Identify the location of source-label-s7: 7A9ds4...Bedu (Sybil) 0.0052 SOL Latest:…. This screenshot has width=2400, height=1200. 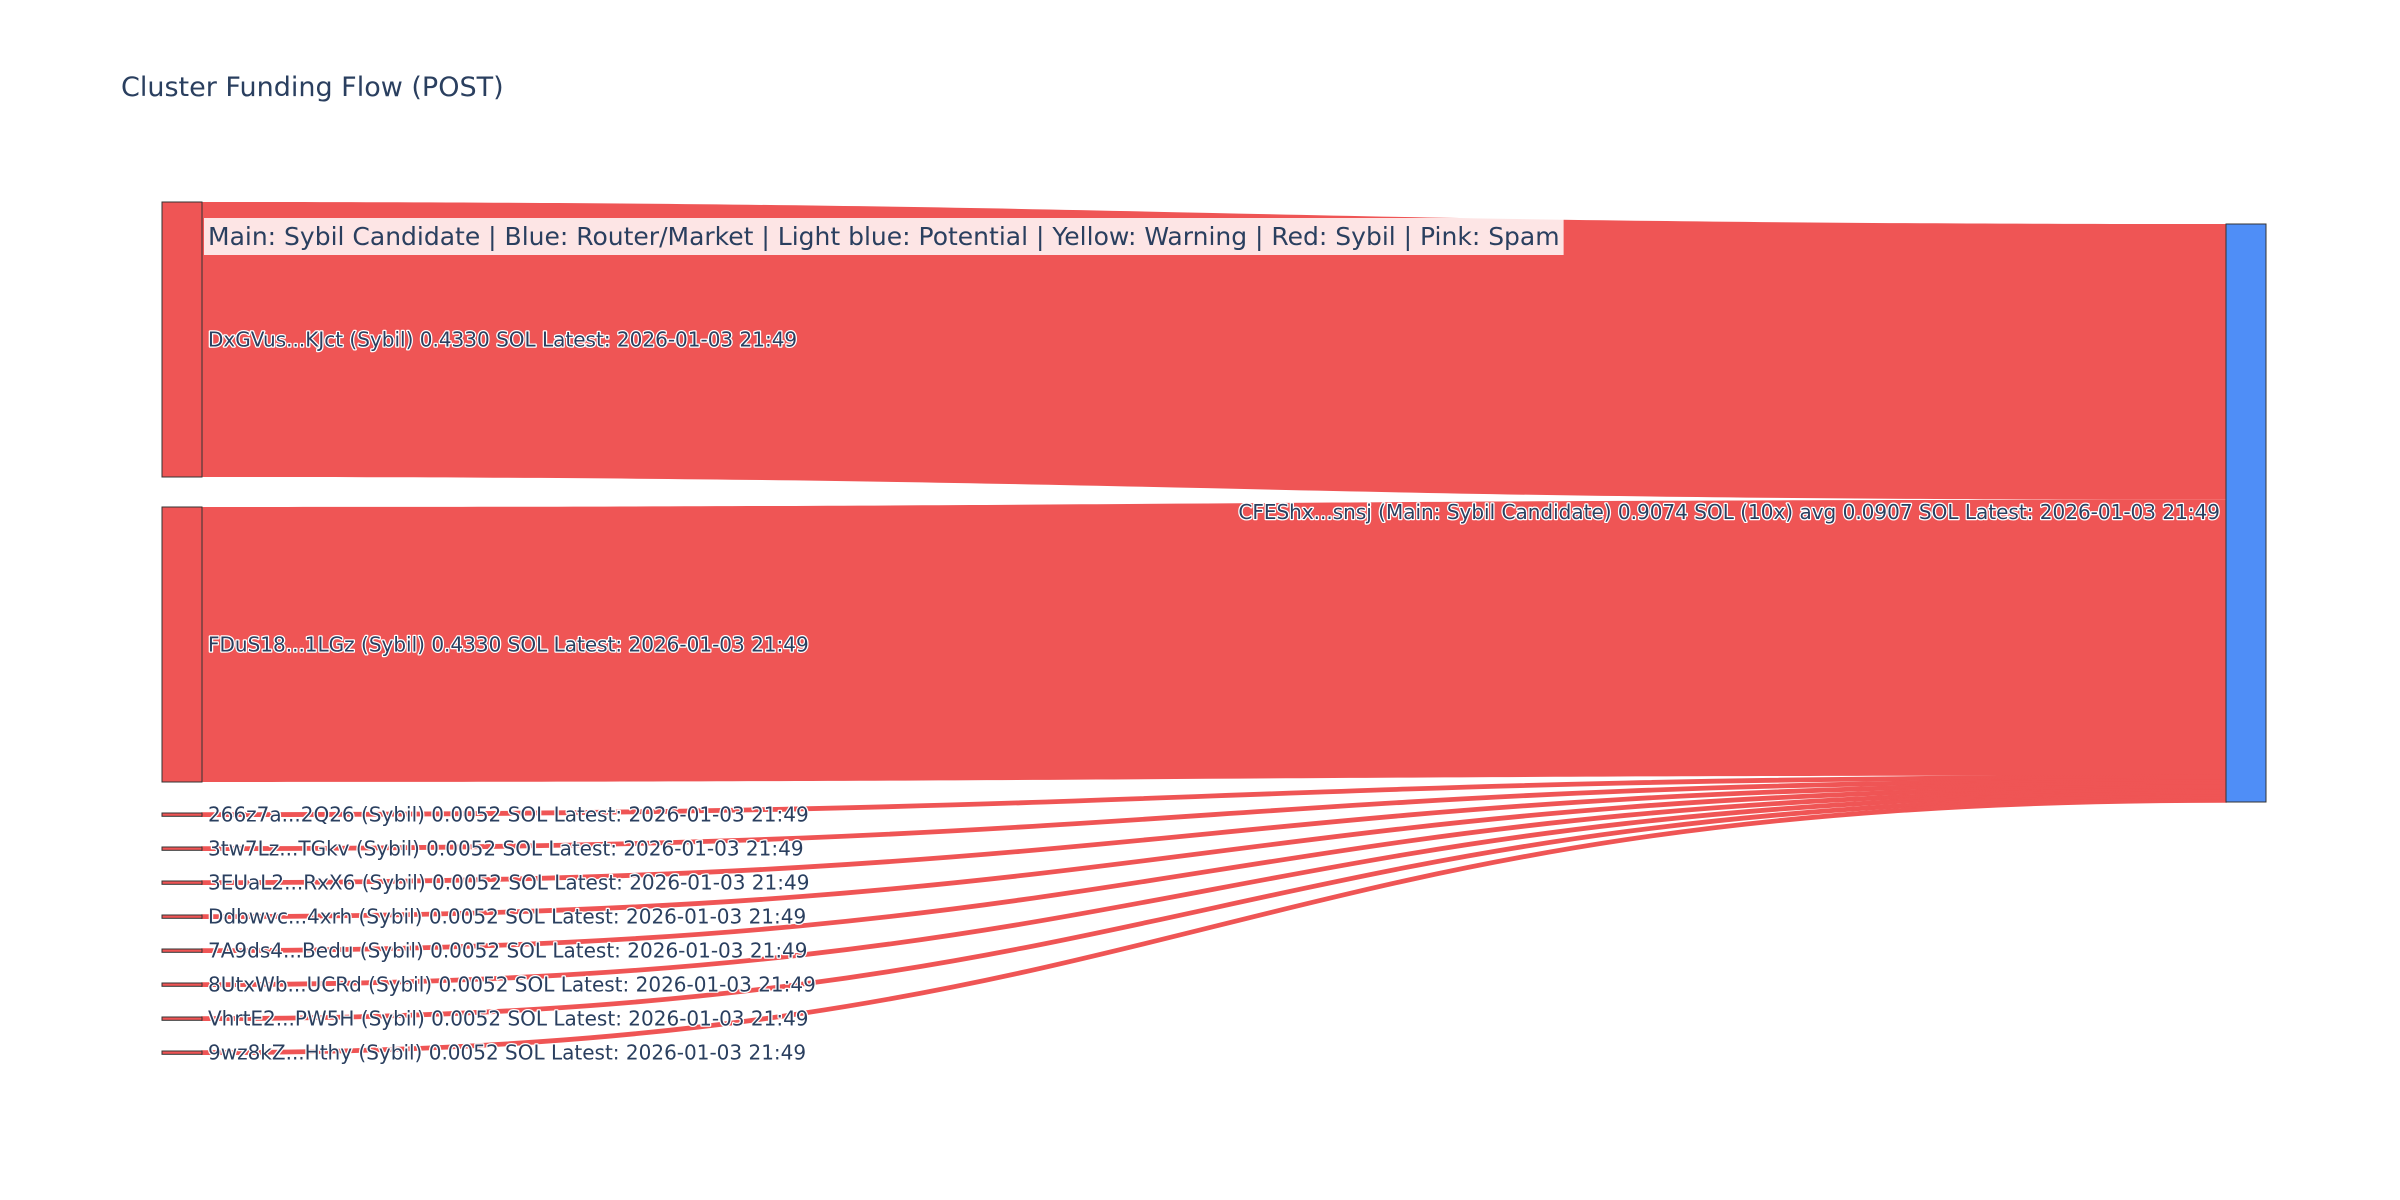
(508, 951).